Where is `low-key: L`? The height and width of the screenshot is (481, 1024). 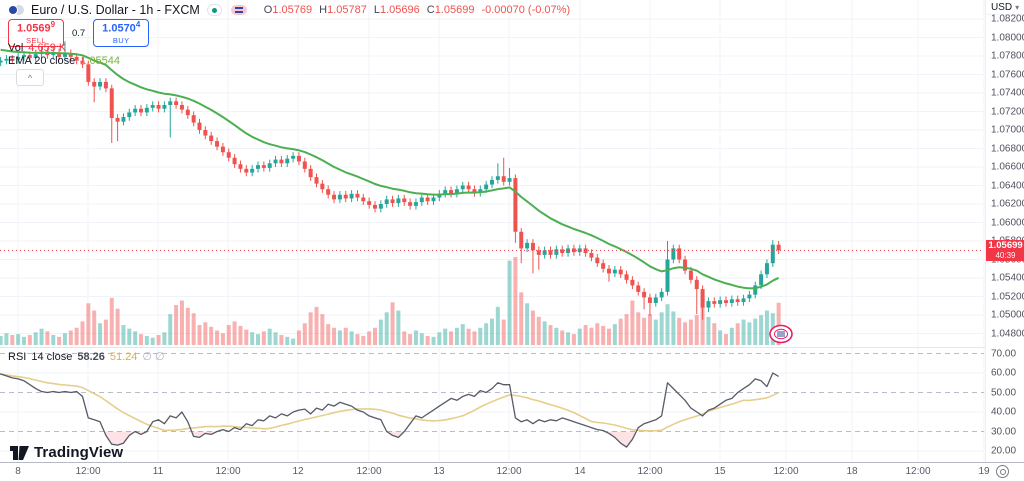 low-key: L is located at coordinates (376, 10).